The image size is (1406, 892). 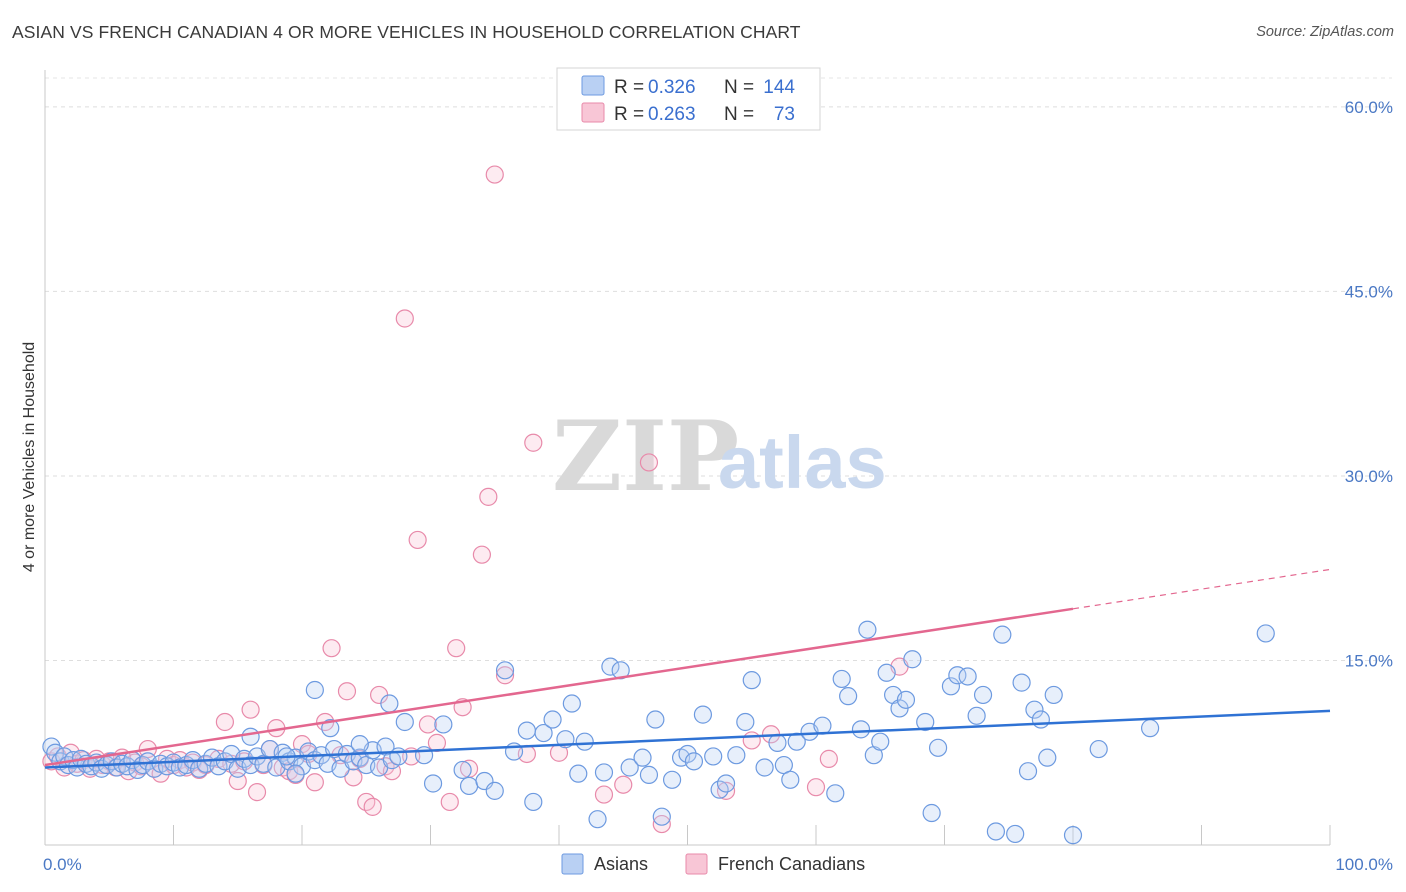 I want to click on y-tick-label-0: 15.0%, so click(x=1369, y=660).